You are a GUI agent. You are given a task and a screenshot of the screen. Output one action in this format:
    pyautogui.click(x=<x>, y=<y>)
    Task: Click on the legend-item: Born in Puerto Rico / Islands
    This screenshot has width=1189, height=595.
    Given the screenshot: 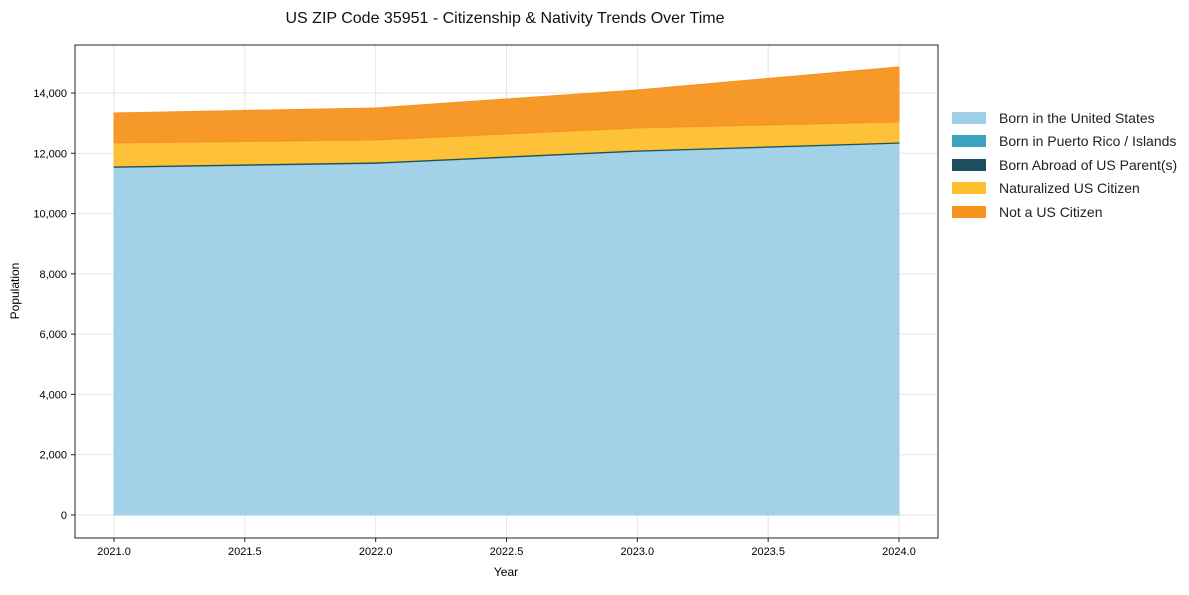 What is the action you would take?
    pyautogui.click(x=1064, y=142)
    